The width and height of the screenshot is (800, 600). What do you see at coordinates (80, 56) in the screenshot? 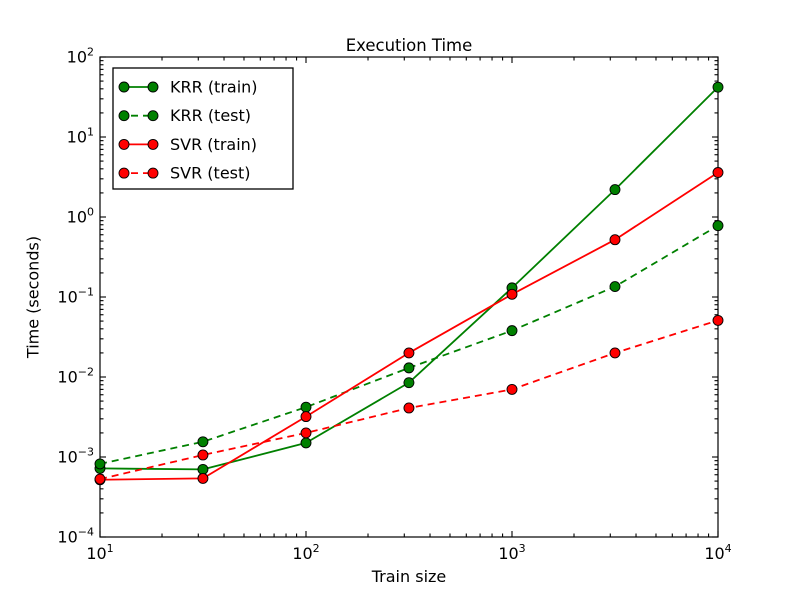
I see `y-tick-label: 10²` at bounding box center [80, 56].